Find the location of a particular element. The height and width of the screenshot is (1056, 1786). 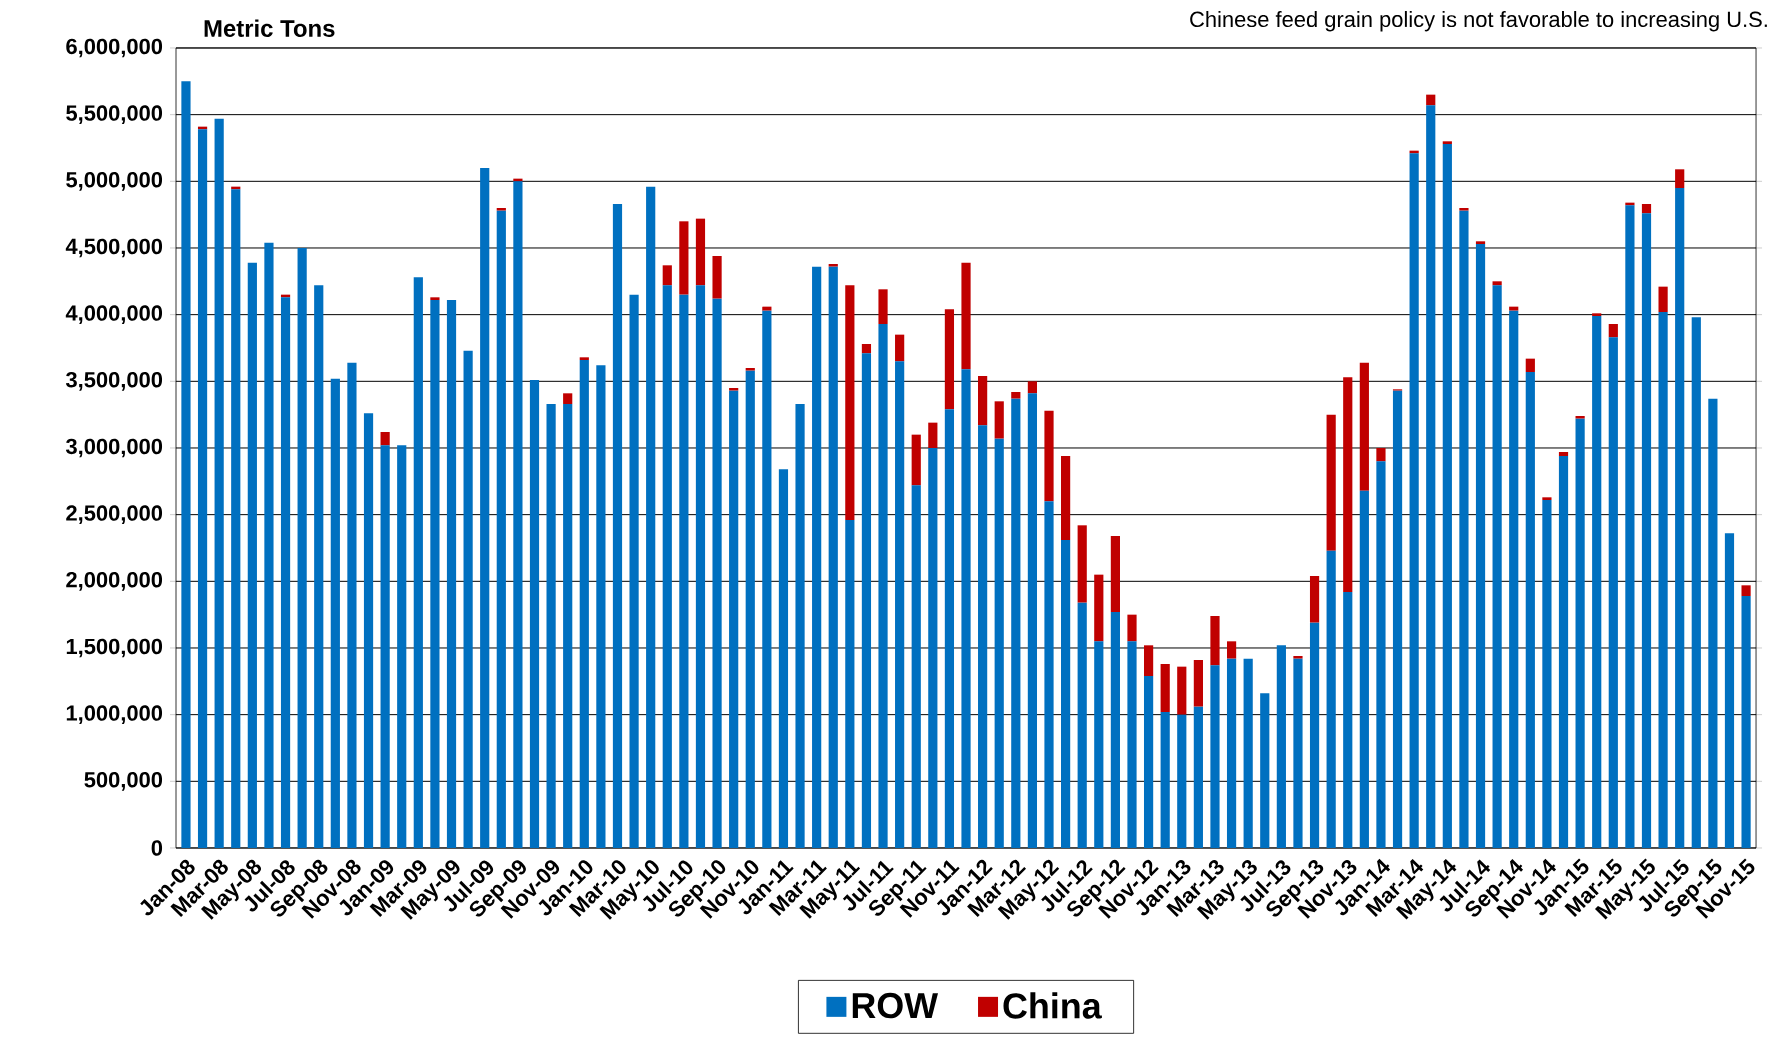

text: Chinese feed grain policy is not favorable to increasing U.S. is located at coordinates (1478, 21).